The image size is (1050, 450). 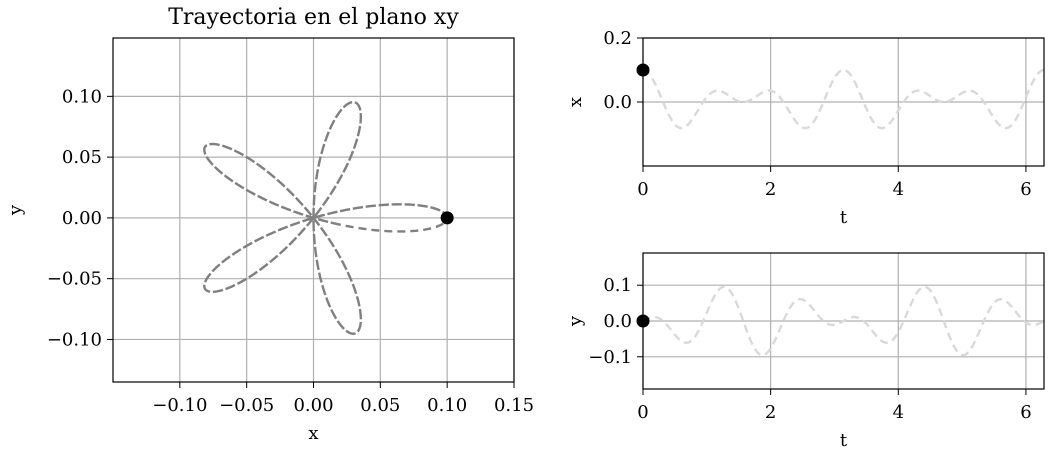 What do you see at coordinates (514, 405) in the screenshot?
I see `xy-x-tick-label: 0.15` at bounding box center [514, 405].